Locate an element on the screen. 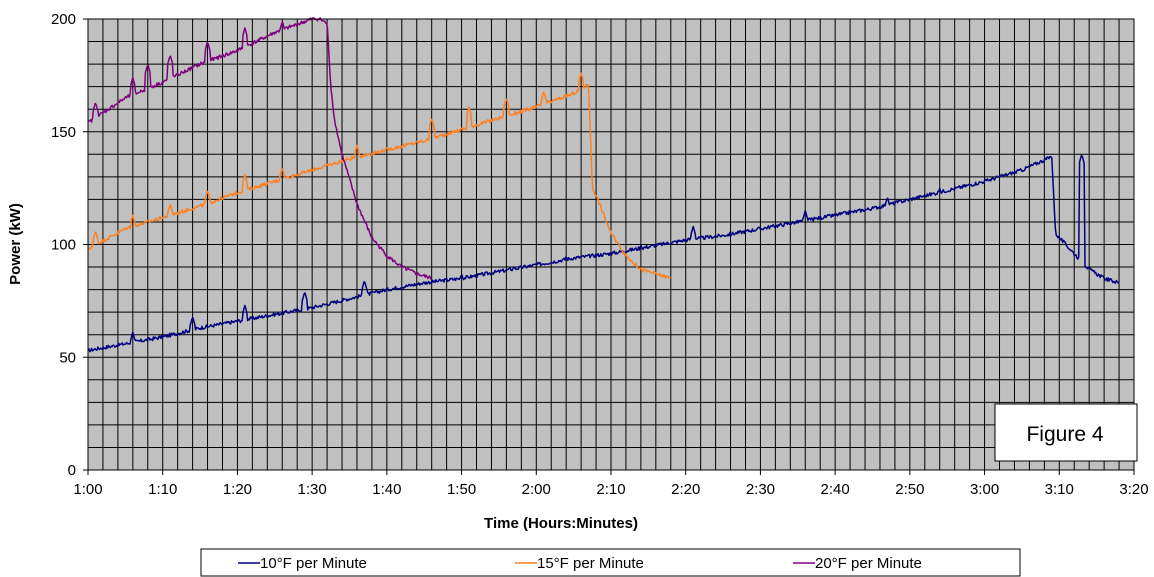 The height and width of the screenshot is (577, 1154). x-tick-label: 2:40 is located at coordinates (835, 489).